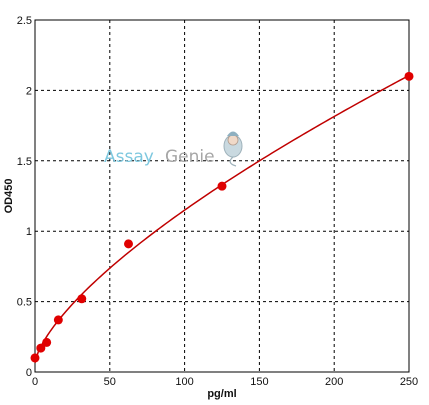 The height and width of the screenshot is (405, 429). What do you see at coordinates (409, 382) in the screenshot?
I see `x-tick-label-5: 250` at bounding box center [409, 382].